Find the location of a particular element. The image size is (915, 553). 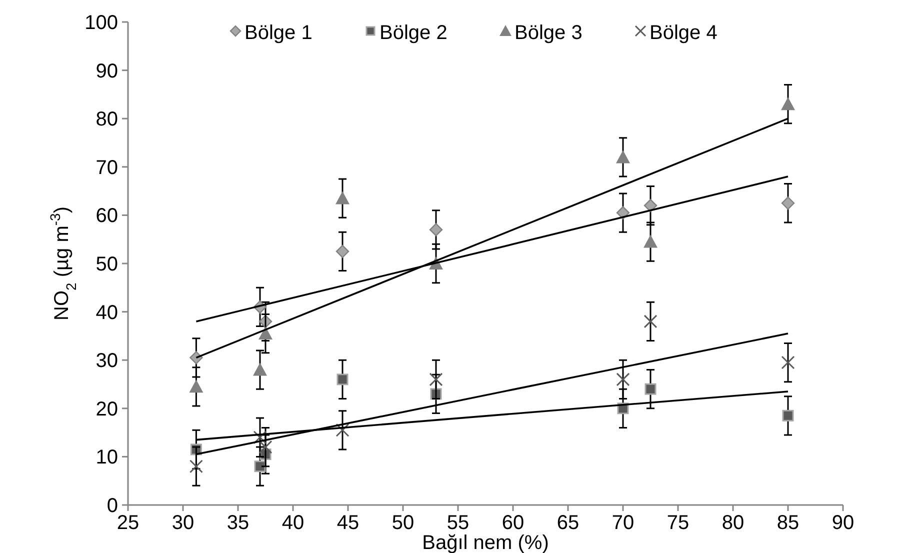

y-tick-label: 90 is located at coordinates (107, 71).